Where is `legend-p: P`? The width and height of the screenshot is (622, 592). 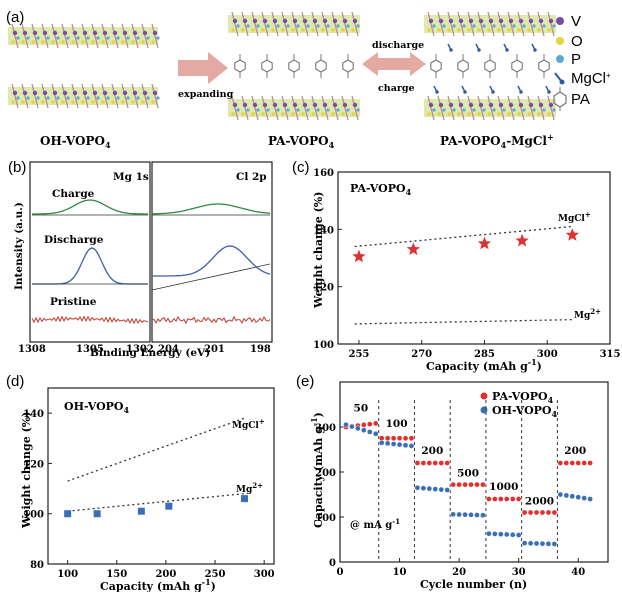 legend-p: P is located at coordinates (576, 59).